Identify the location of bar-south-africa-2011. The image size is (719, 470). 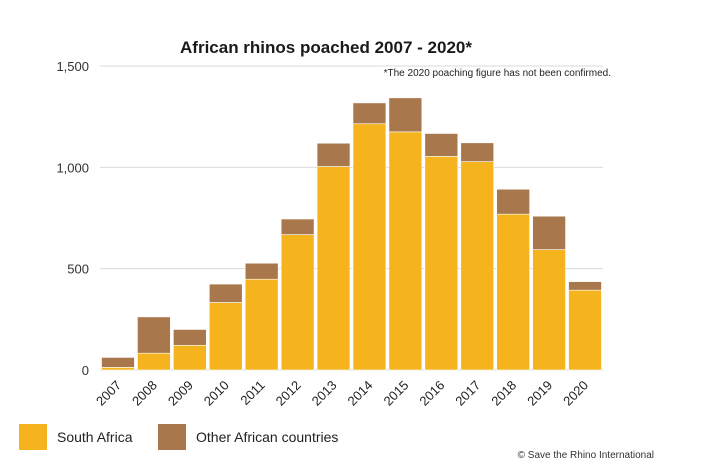
(261, 324).